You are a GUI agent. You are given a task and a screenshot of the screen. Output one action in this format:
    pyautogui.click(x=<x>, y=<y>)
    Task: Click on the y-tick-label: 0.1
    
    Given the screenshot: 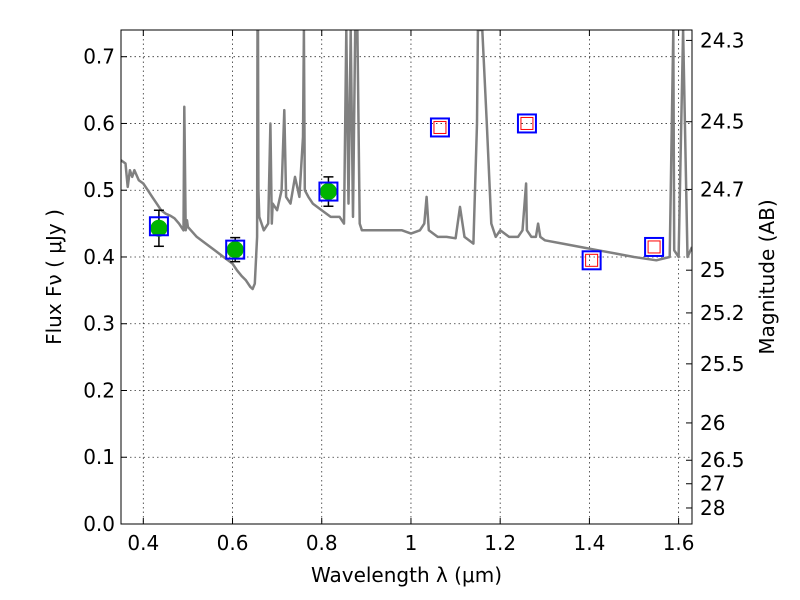 What is the action you would take?
    pyautogui.click(x=99, y=457)
    